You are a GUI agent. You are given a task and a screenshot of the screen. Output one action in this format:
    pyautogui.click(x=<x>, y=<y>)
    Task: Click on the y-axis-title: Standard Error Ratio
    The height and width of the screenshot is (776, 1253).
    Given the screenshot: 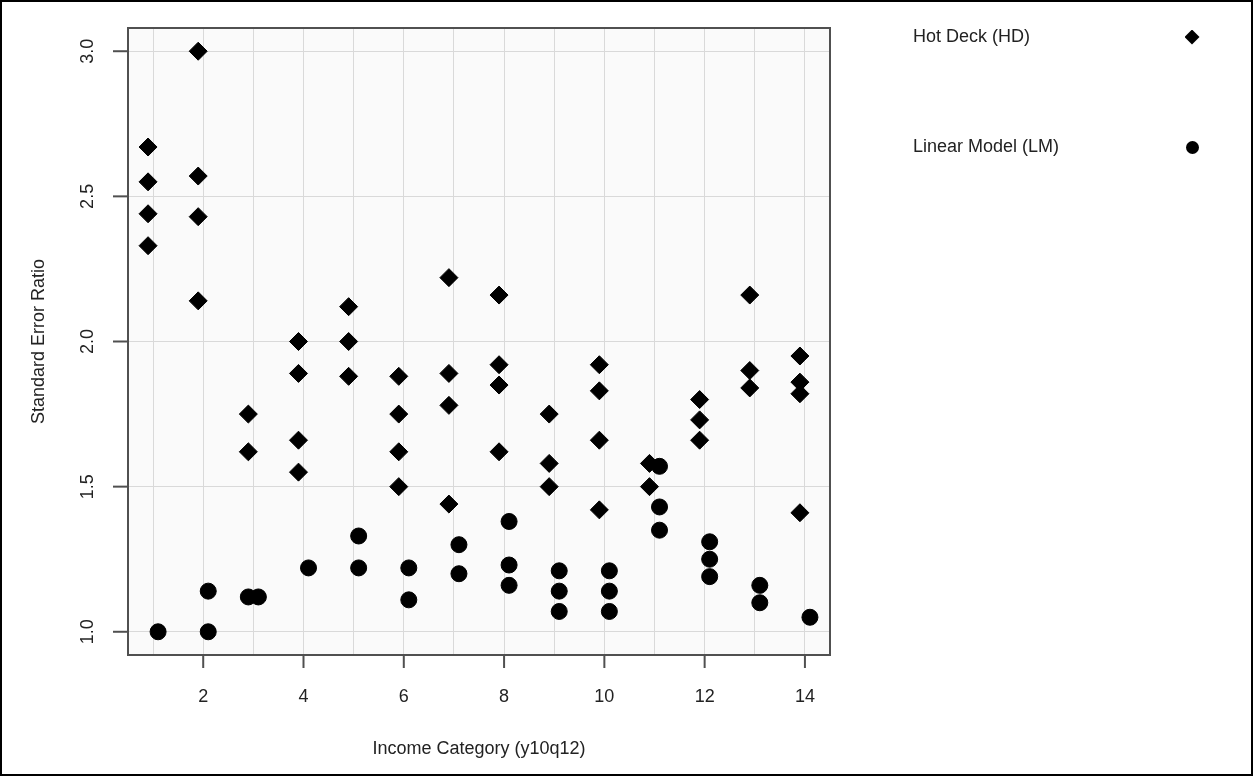 What is the action you would take?
    pyautogui.click(x=37, y=341)
    